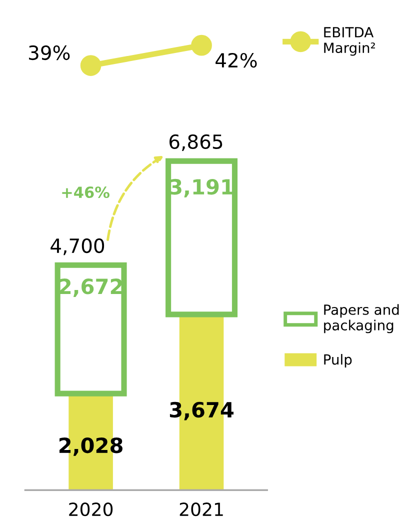 The width and height of the screenshot is (406, 528). Describe the element at coordinates (349, 41) in the screenshot. I see `legend-label: EBITDA Margin²` at that location.